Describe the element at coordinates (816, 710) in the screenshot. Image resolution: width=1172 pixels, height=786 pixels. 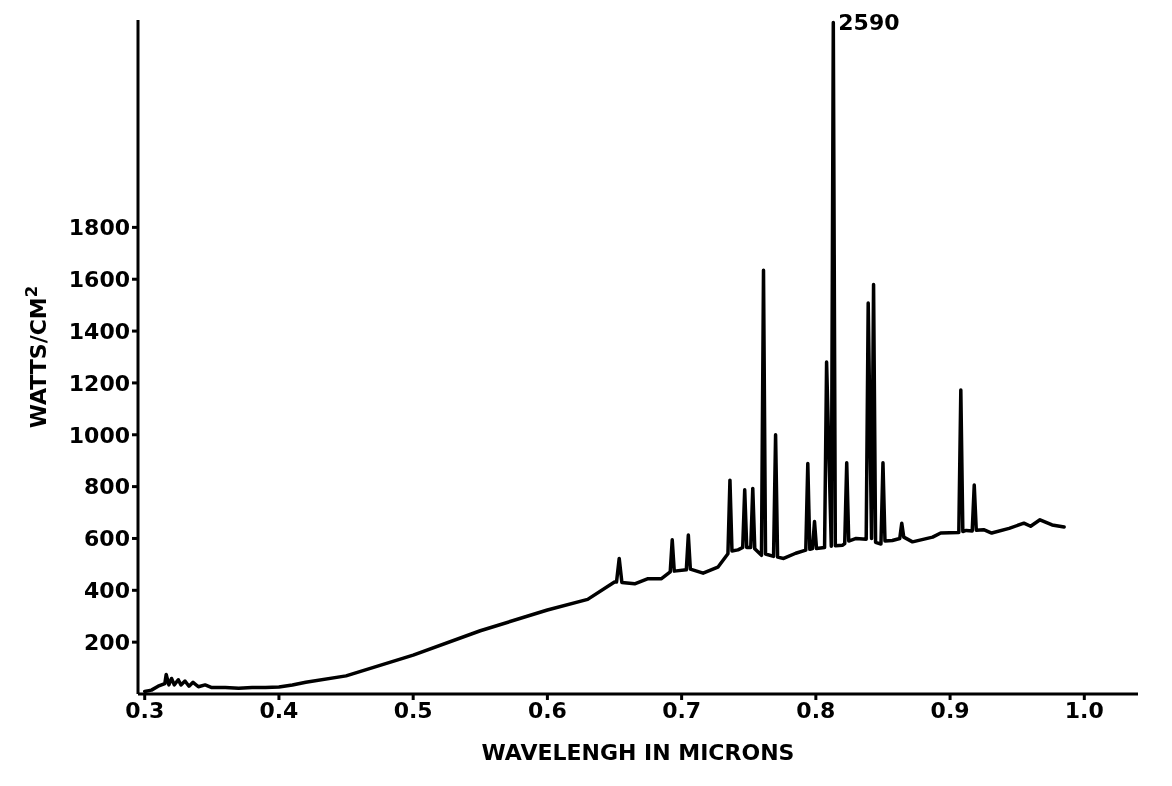
I see `x-tick-label: 0.8` at that location.